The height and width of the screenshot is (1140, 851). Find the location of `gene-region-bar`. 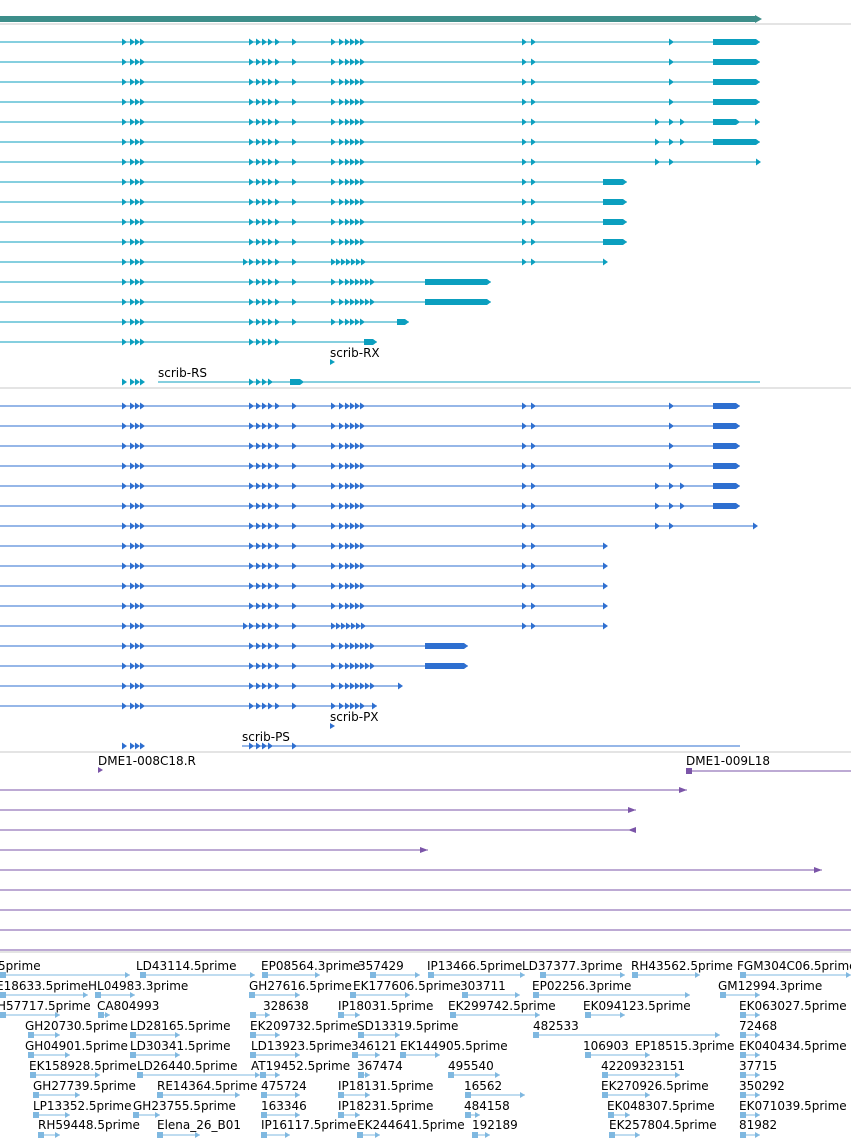

gene-region-bar is located at coordinates (381, 19).